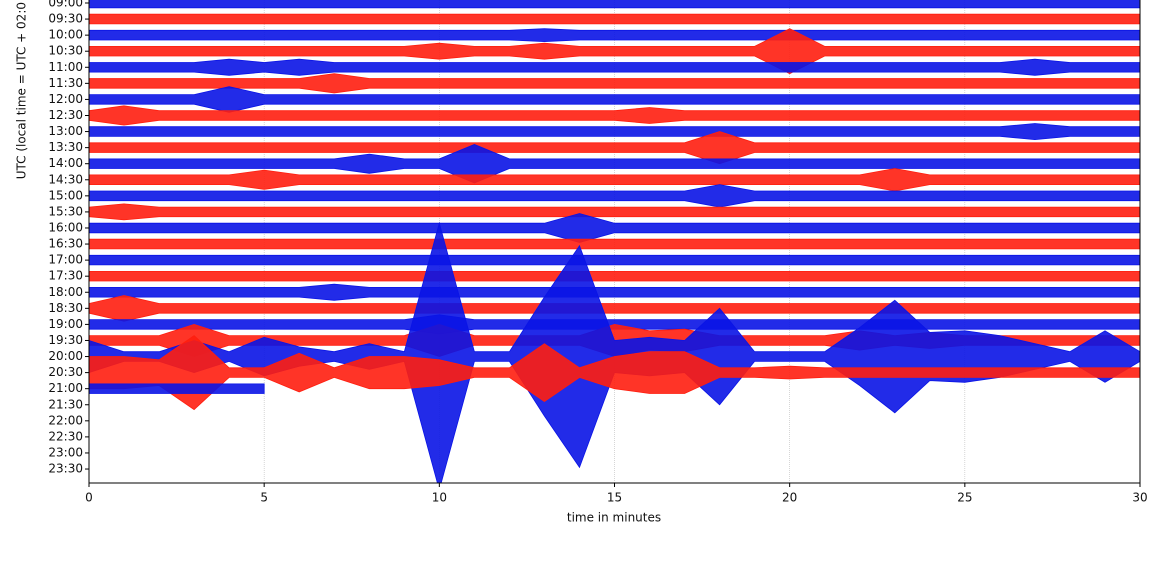  Describe the element at coordinates (65, 308) in the screenshot. I see `y-tick-label: 18:30` at that location.